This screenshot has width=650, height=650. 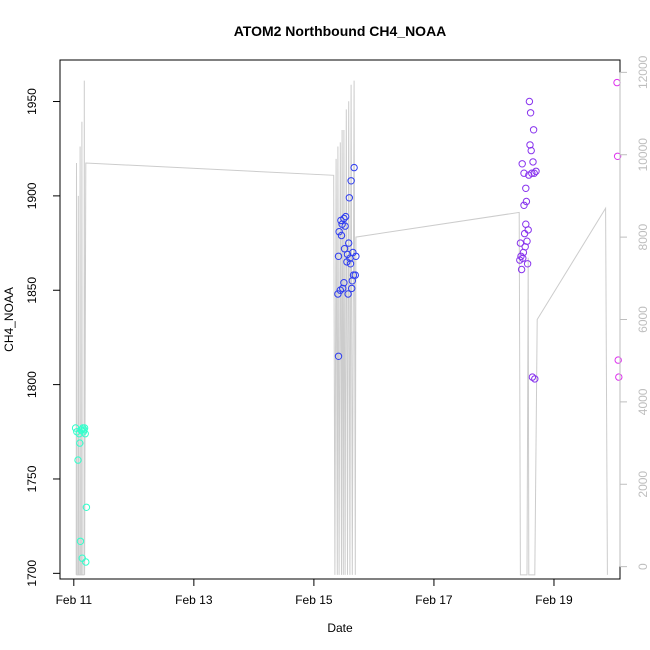 I want to click on chart-title: ATOM2 Northbound CH4_NOAA, so click(x=340, y=31).